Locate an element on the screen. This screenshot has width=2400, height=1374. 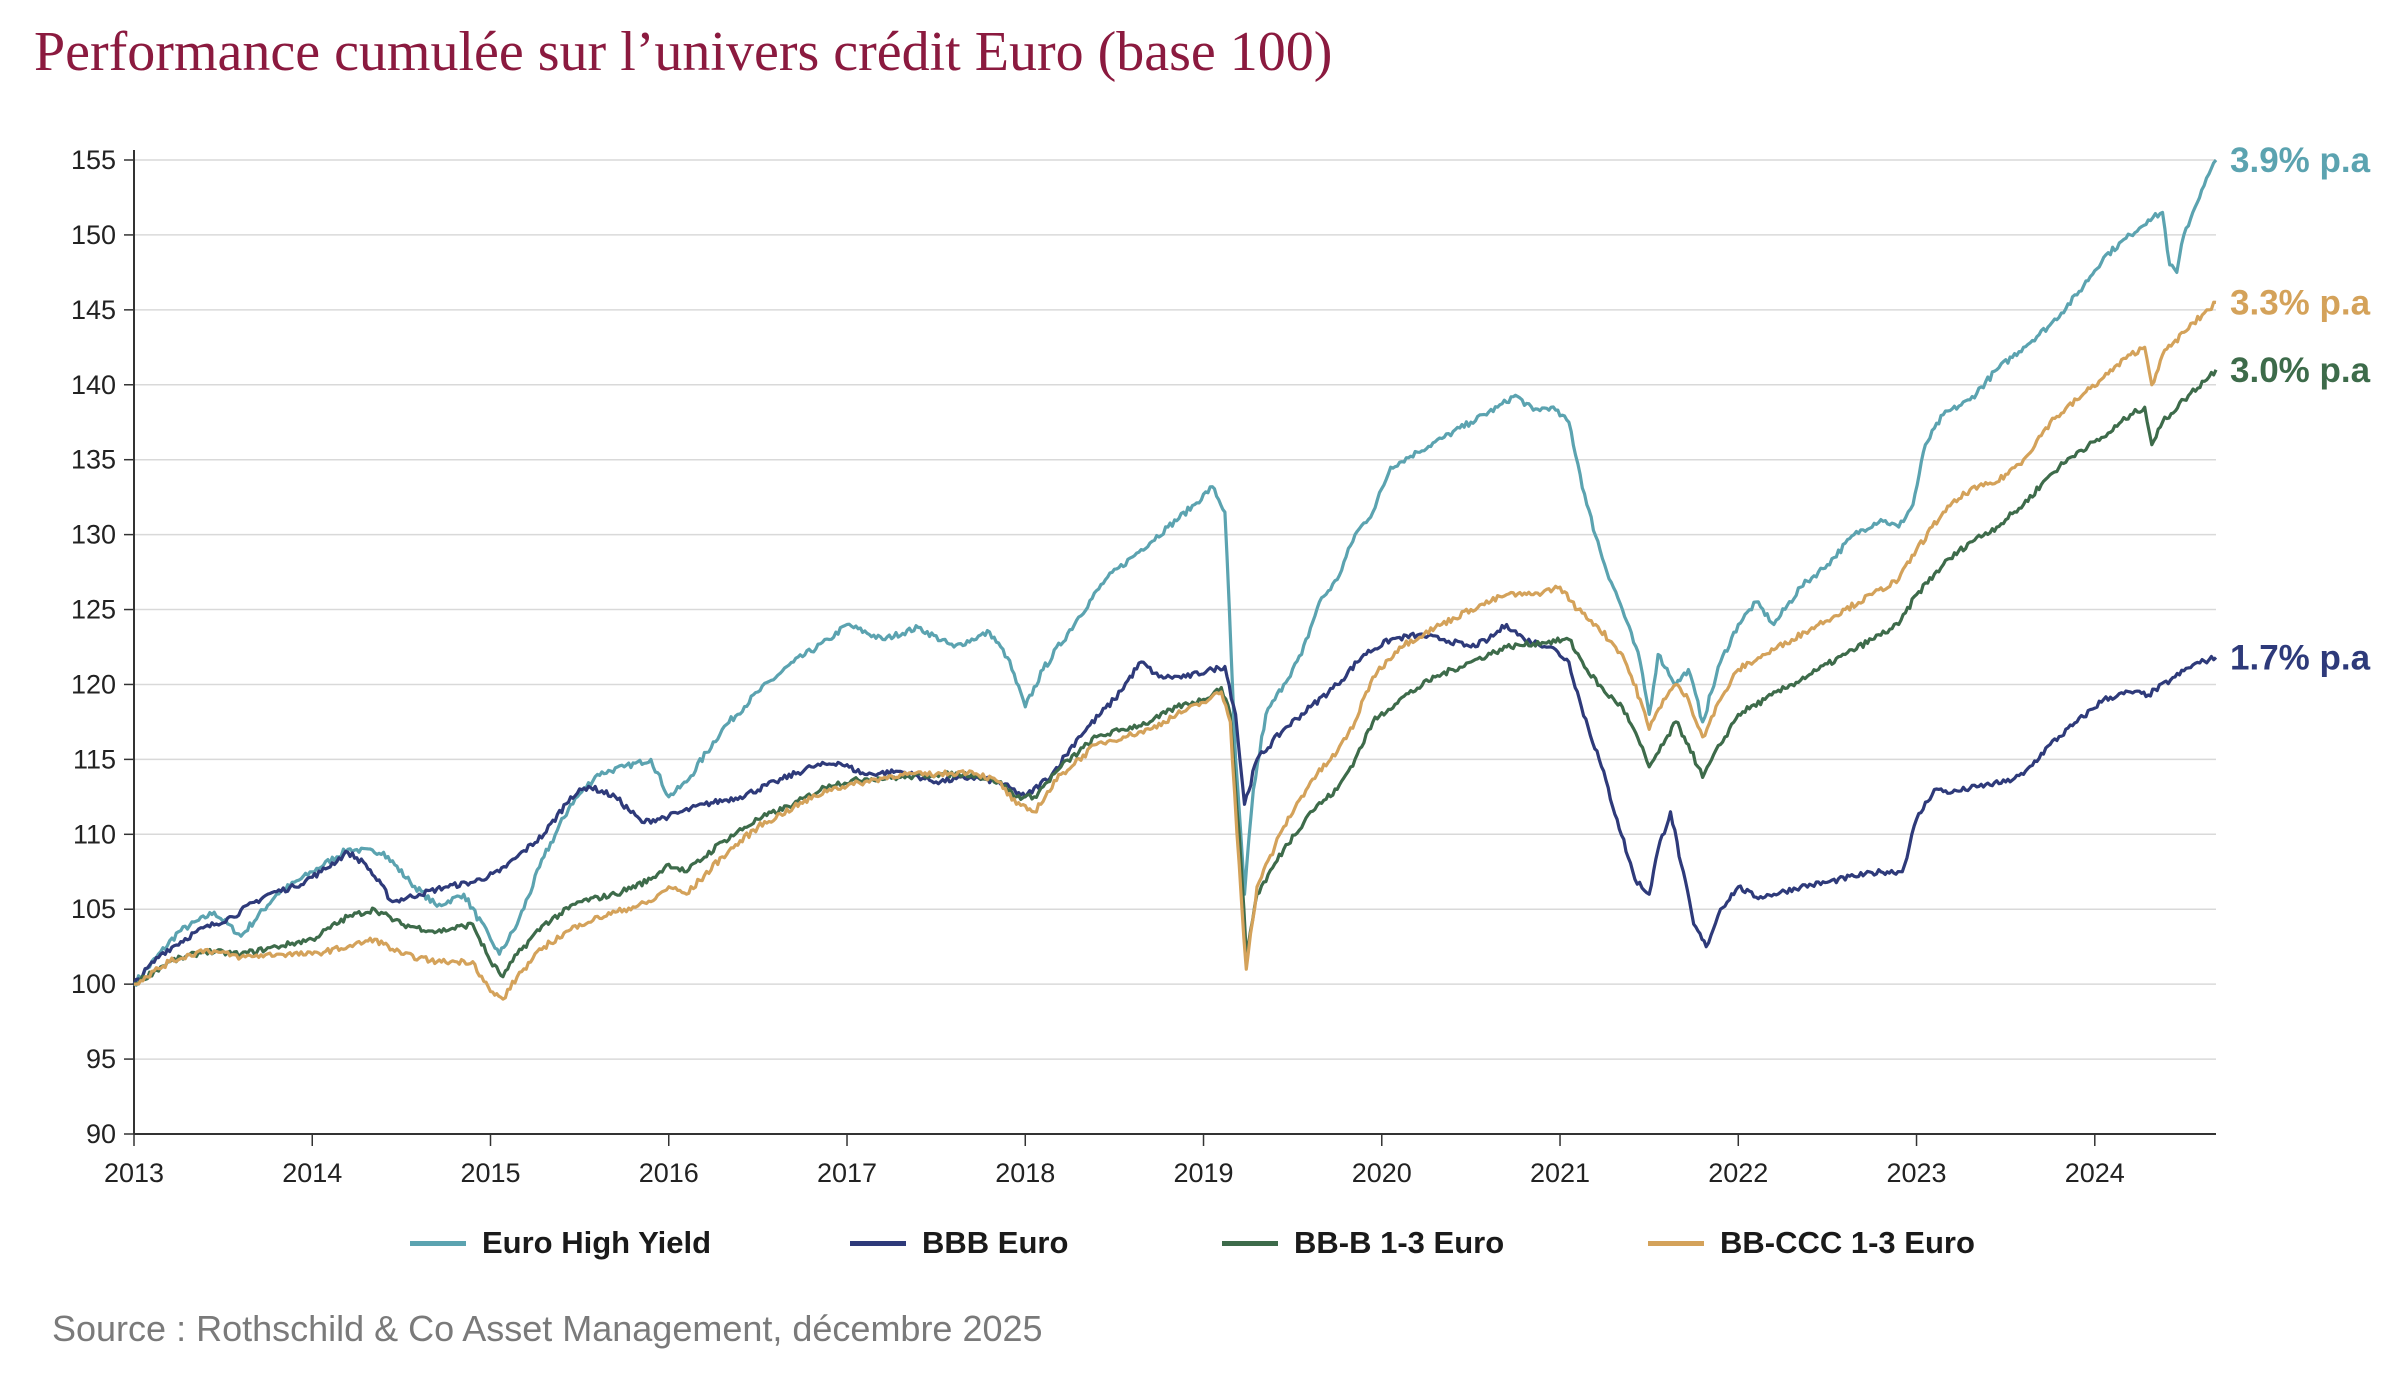
x-tick-label: 2018 is located at coordinates (1025, 1173).